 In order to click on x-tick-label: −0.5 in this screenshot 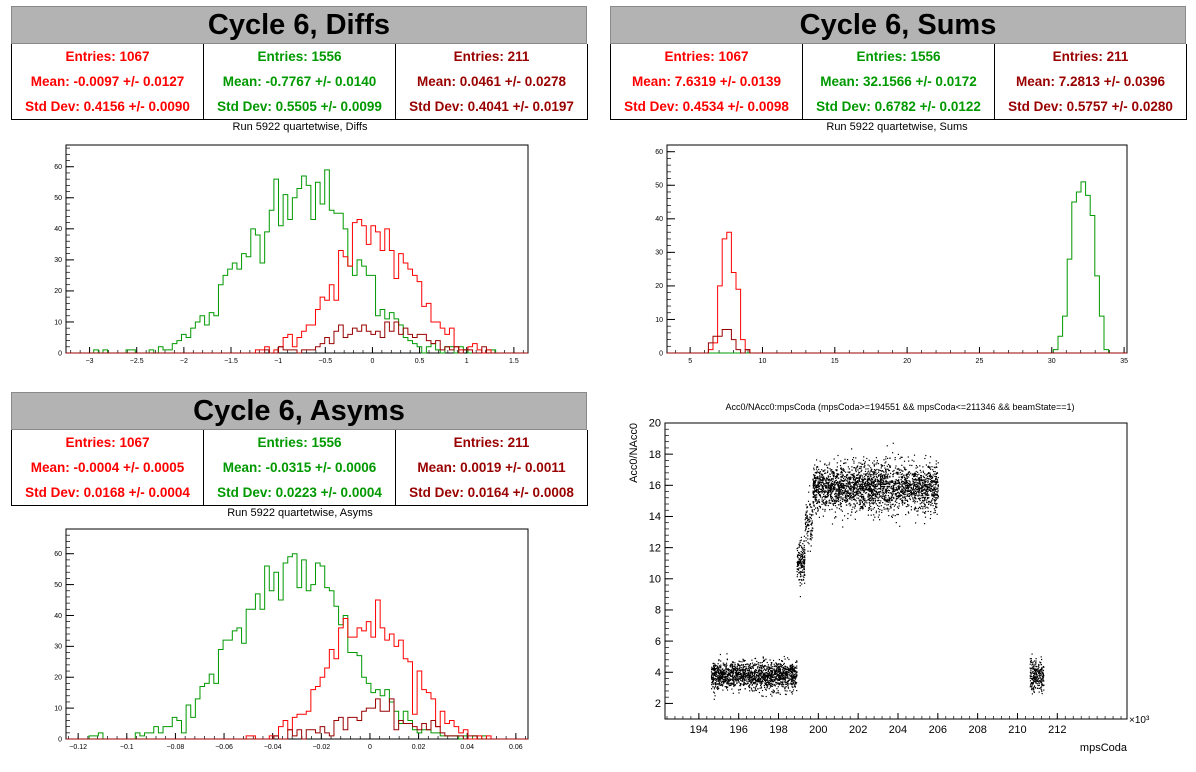, I will do `click(325, 361)`.